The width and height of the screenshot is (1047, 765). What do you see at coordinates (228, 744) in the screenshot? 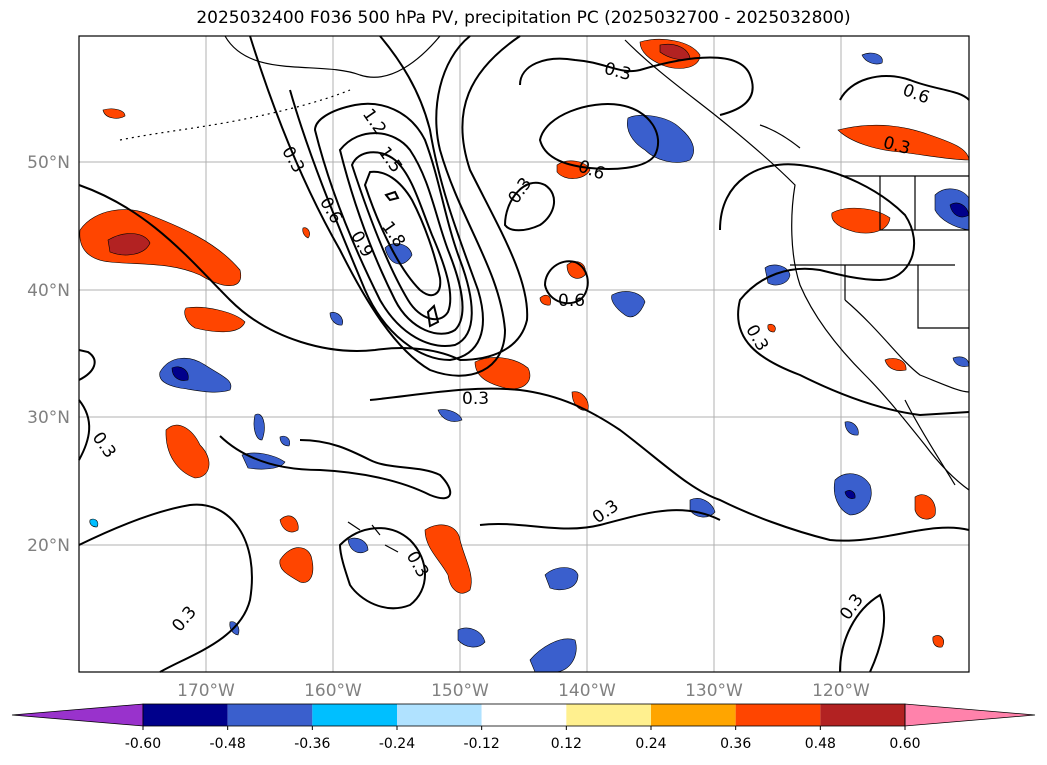
I see `colorbar-tick-label: -0.48` at bounding box center [228, 744].